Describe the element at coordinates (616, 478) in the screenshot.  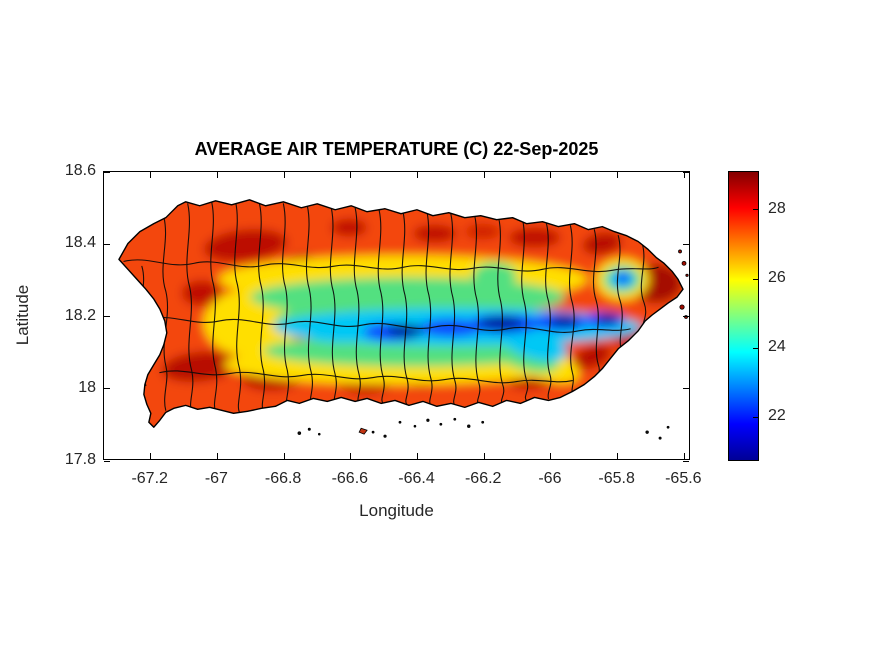
I see `x-tick-label: -65.8` at that location.